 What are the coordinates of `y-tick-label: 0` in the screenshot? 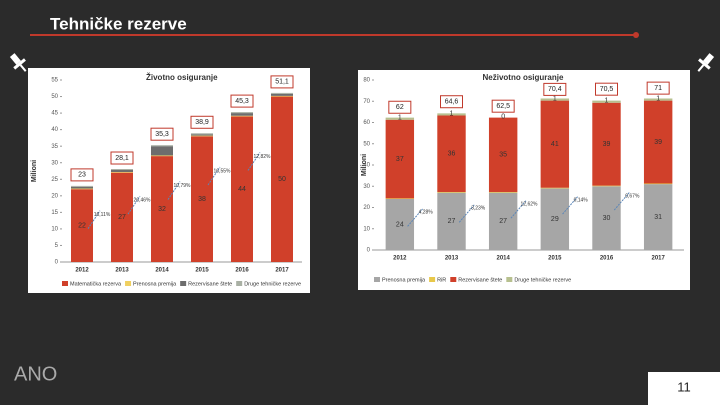 It's located at (57, 263).